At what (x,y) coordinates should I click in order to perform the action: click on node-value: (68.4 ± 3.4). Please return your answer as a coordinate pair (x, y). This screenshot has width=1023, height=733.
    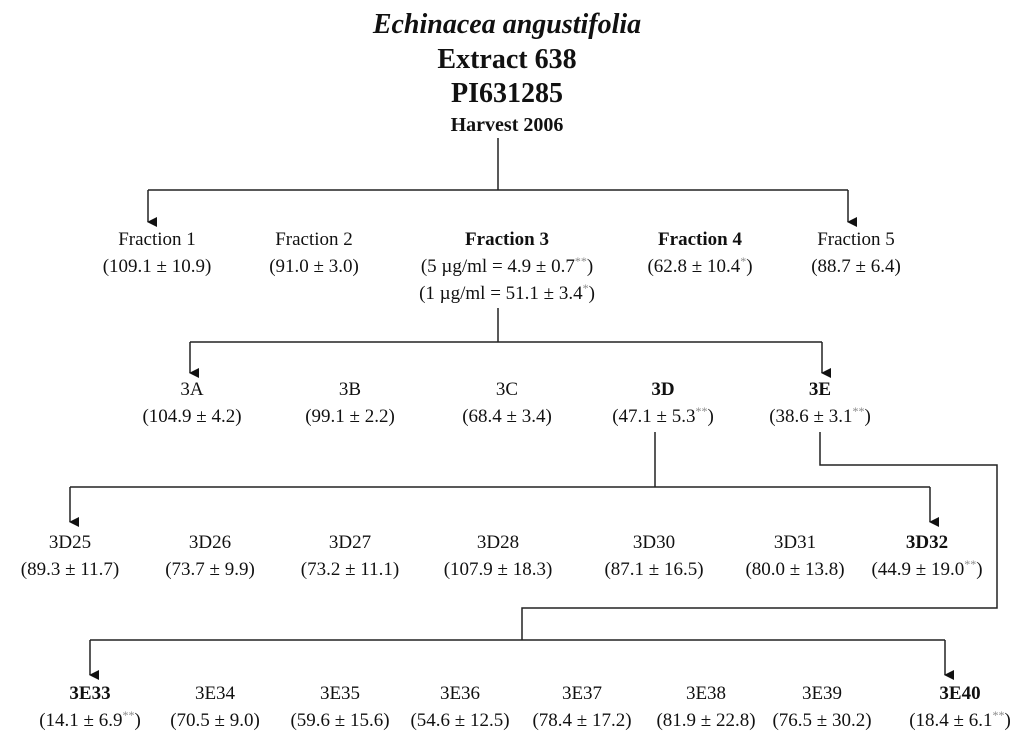
    Looking at the image, I should click on (507, 416).